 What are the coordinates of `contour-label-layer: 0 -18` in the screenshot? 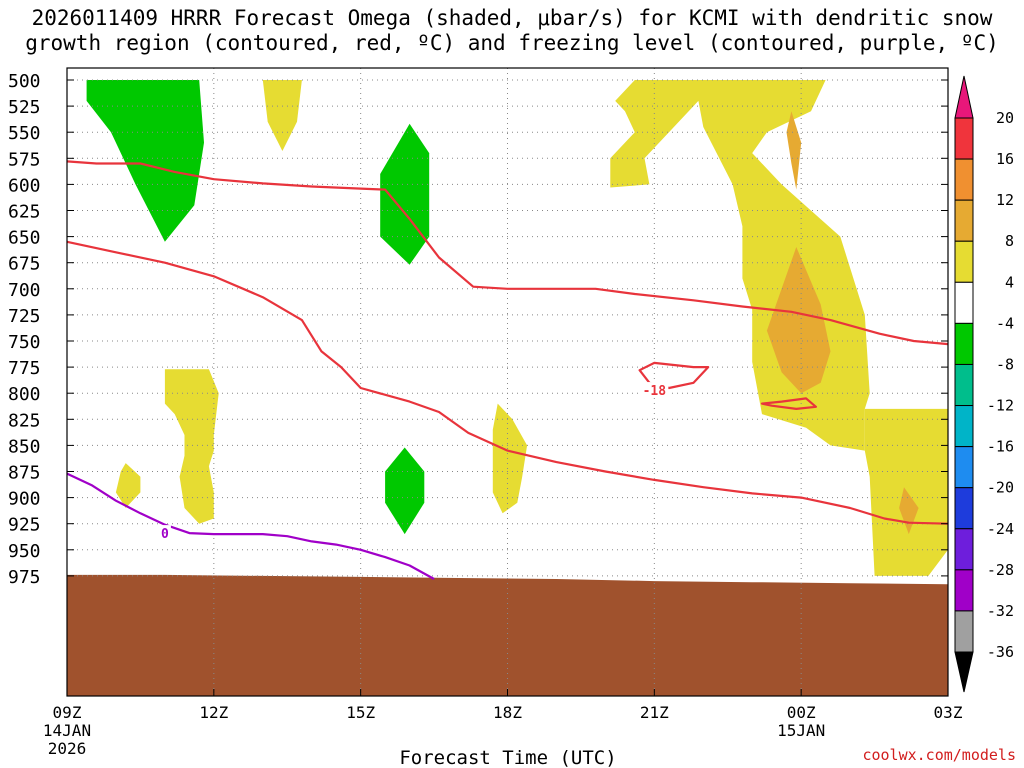 It's located at (413, 462).